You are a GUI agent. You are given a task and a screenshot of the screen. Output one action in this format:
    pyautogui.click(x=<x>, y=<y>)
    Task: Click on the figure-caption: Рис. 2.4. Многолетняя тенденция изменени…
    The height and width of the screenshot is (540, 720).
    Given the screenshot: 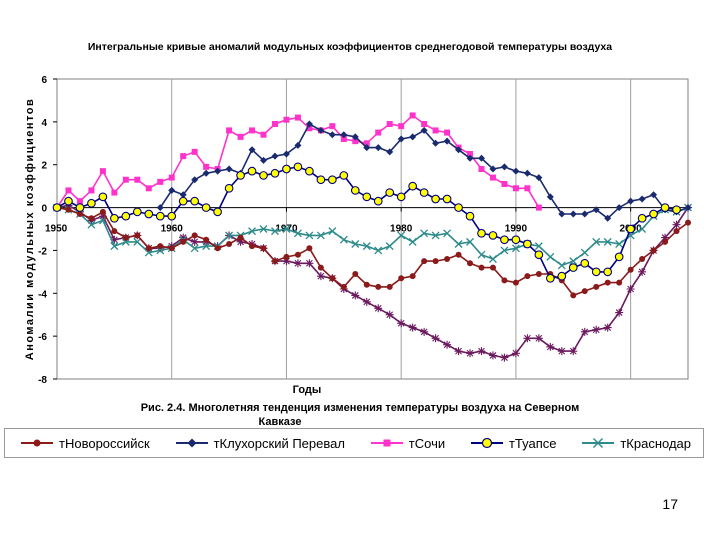 What is the action you would take?
    pyautogui.click(x=360, y=408)
    